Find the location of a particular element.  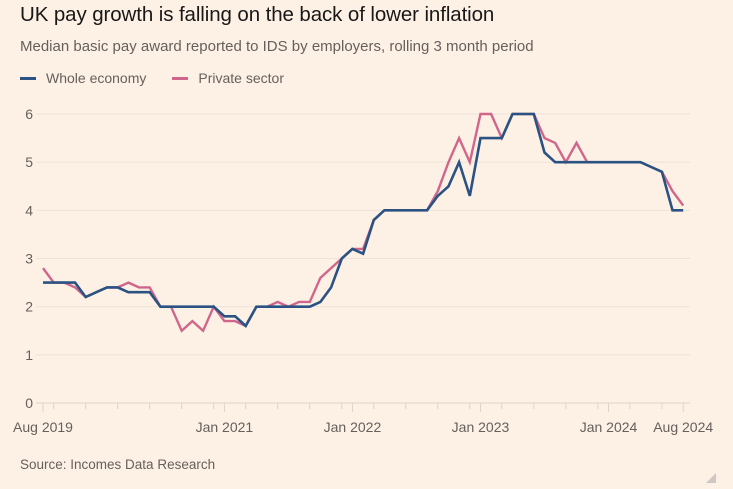

x-tick-label: Jan 2022 is located at coordinates (353, 427).